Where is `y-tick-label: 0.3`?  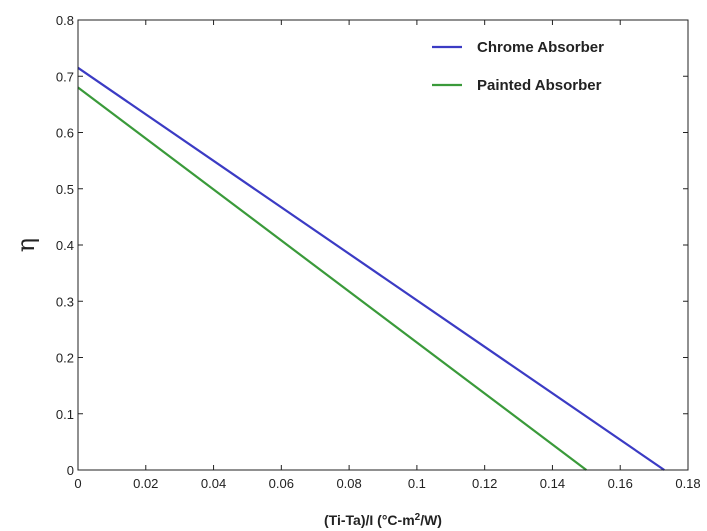 y-tick-label: 0.3 is located at coordinates (65, 301).